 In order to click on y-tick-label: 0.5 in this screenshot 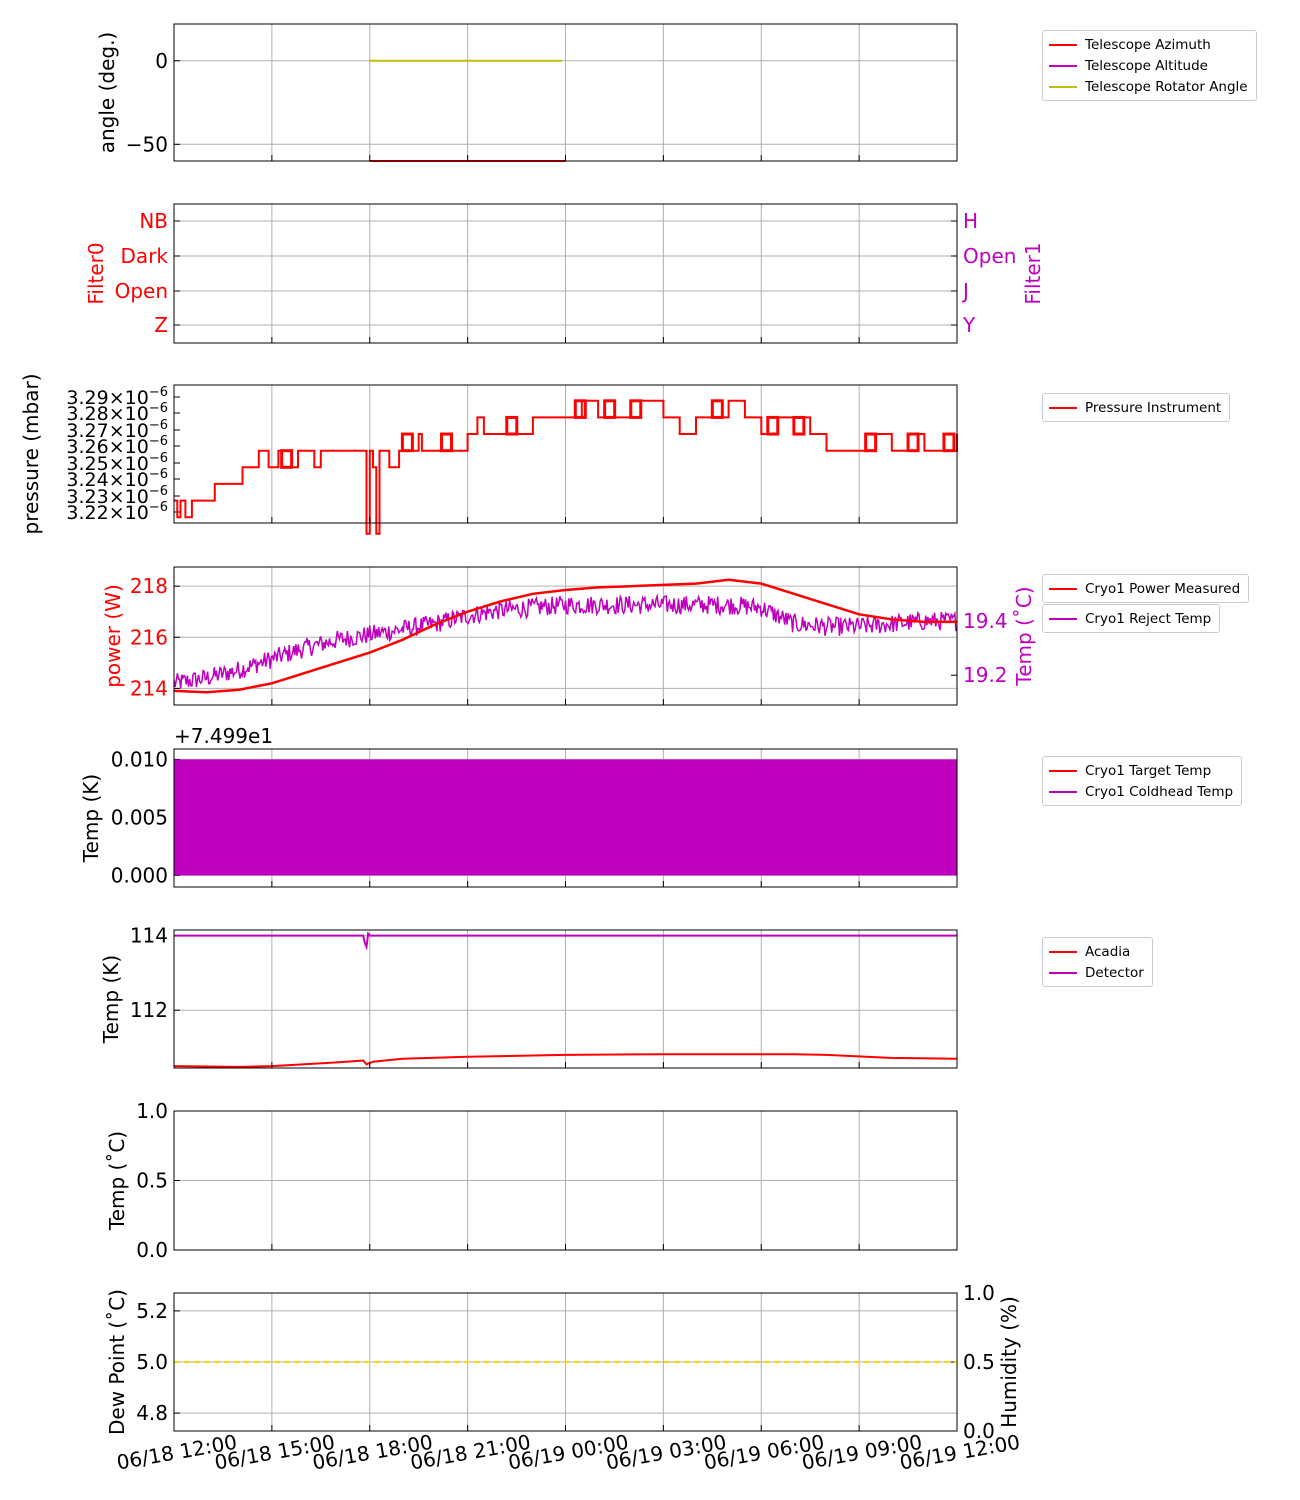, I will do `click(152, 1181)`.